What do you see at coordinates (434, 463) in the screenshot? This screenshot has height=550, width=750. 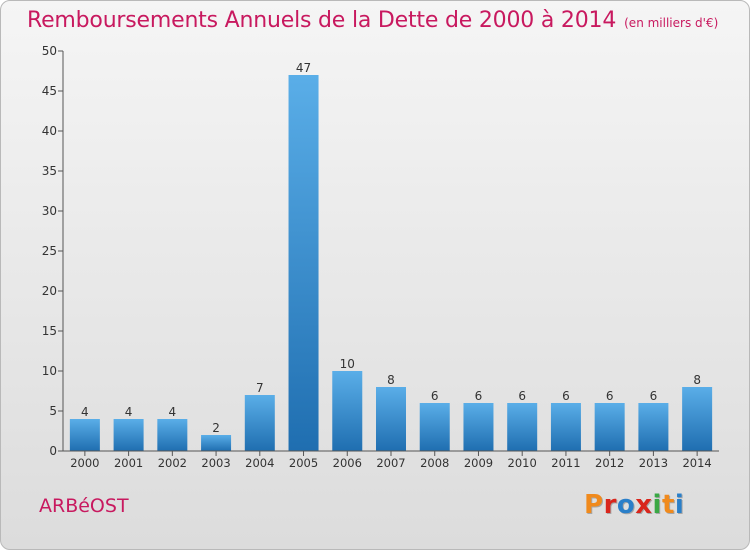 I see `x-tick-label: 2008` at bounding box center [434, 463].